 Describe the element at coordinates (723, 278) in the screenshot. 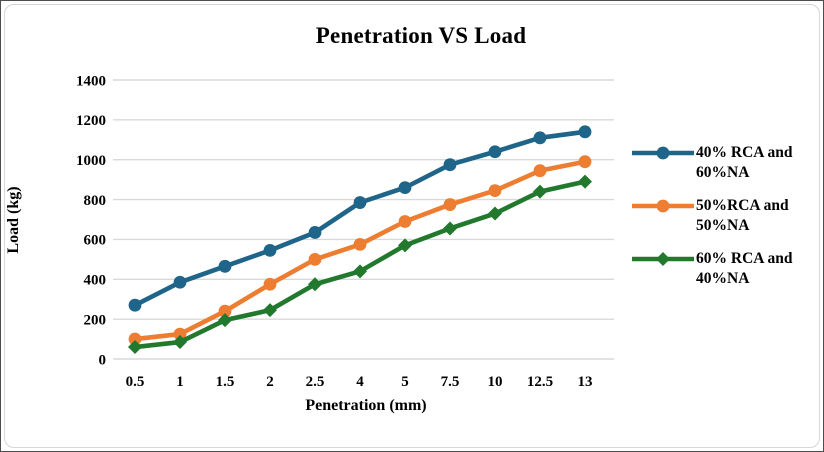

I see `legend-label-line2: 40%NA` at that location.